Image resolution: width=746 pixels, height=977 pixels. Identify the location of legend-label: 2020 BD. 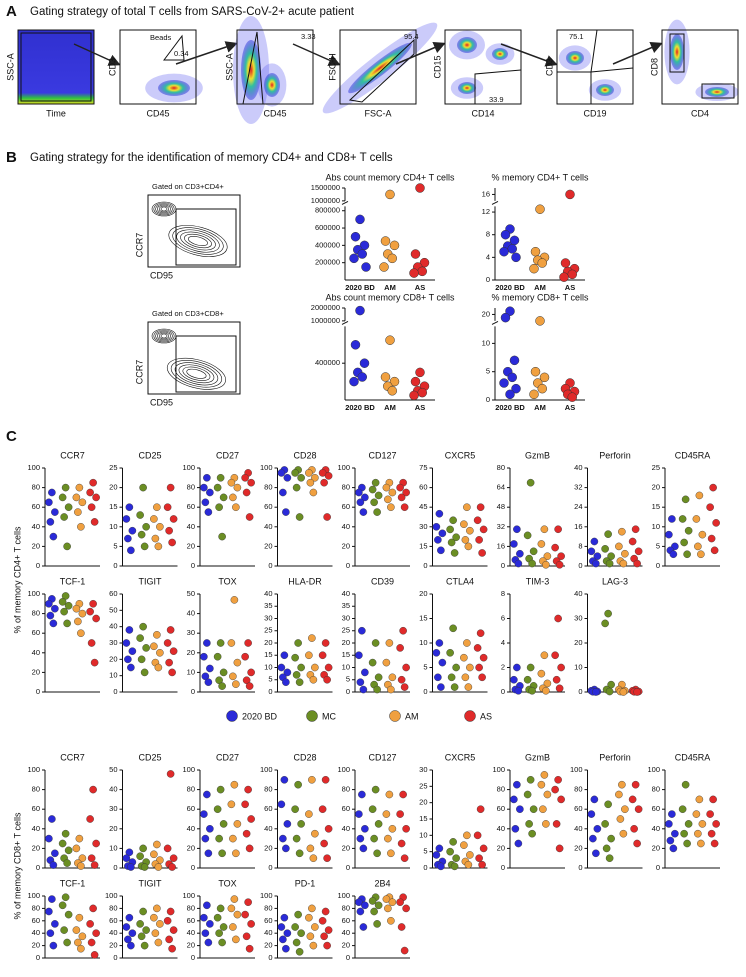
(260, 716).